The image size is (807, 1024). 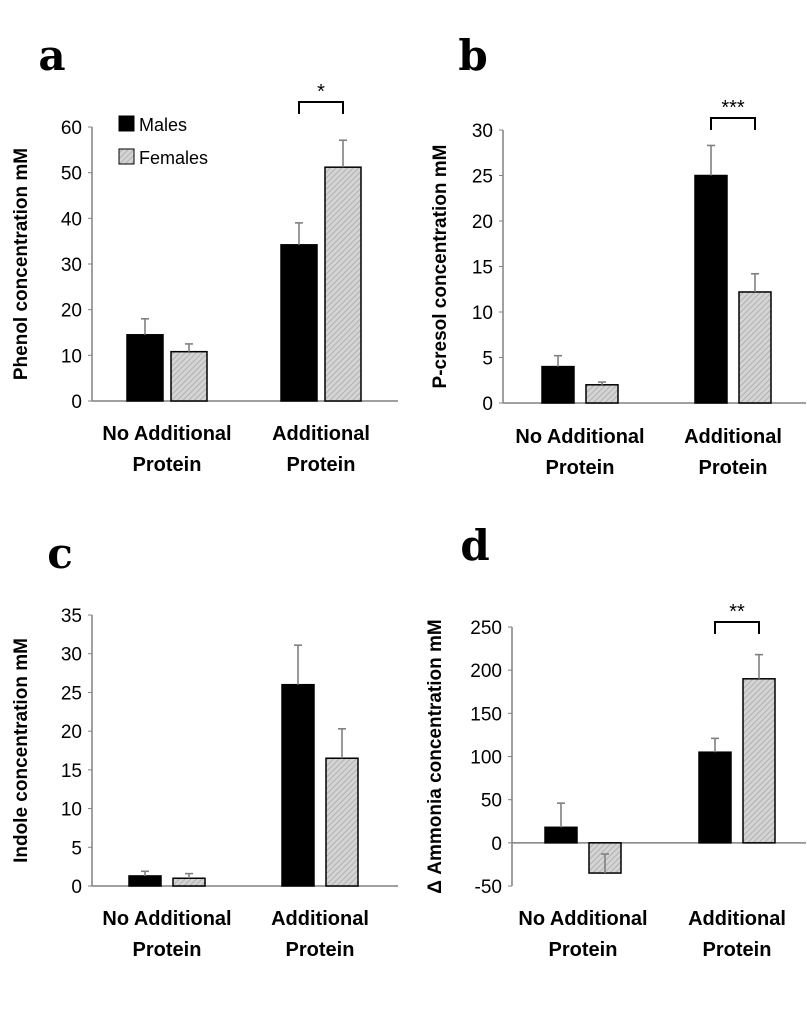 I want to click on significance-label: **, so click(x=737, y=612).